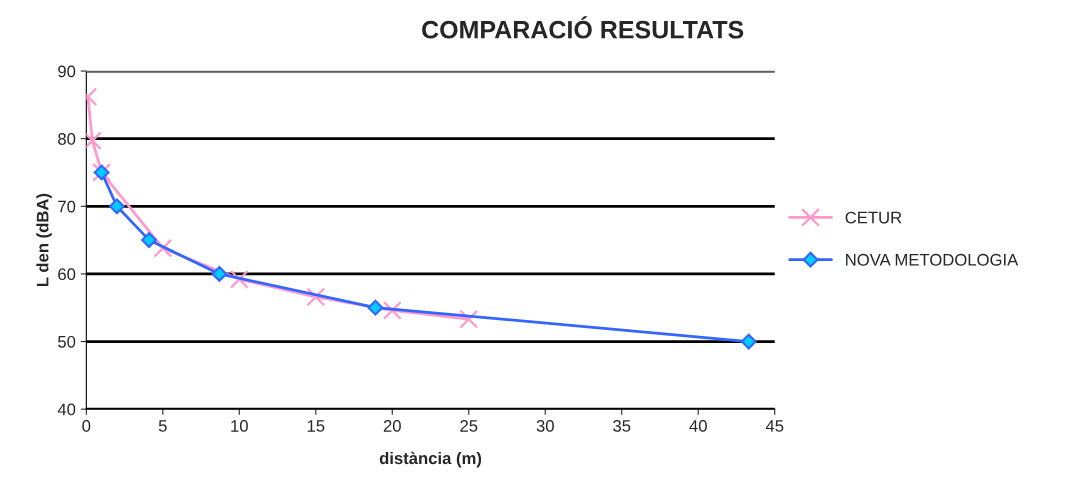 The height and width of the screenshot is (490, 1079). I want to click on y-tick-label: 60, so click(67, 274).